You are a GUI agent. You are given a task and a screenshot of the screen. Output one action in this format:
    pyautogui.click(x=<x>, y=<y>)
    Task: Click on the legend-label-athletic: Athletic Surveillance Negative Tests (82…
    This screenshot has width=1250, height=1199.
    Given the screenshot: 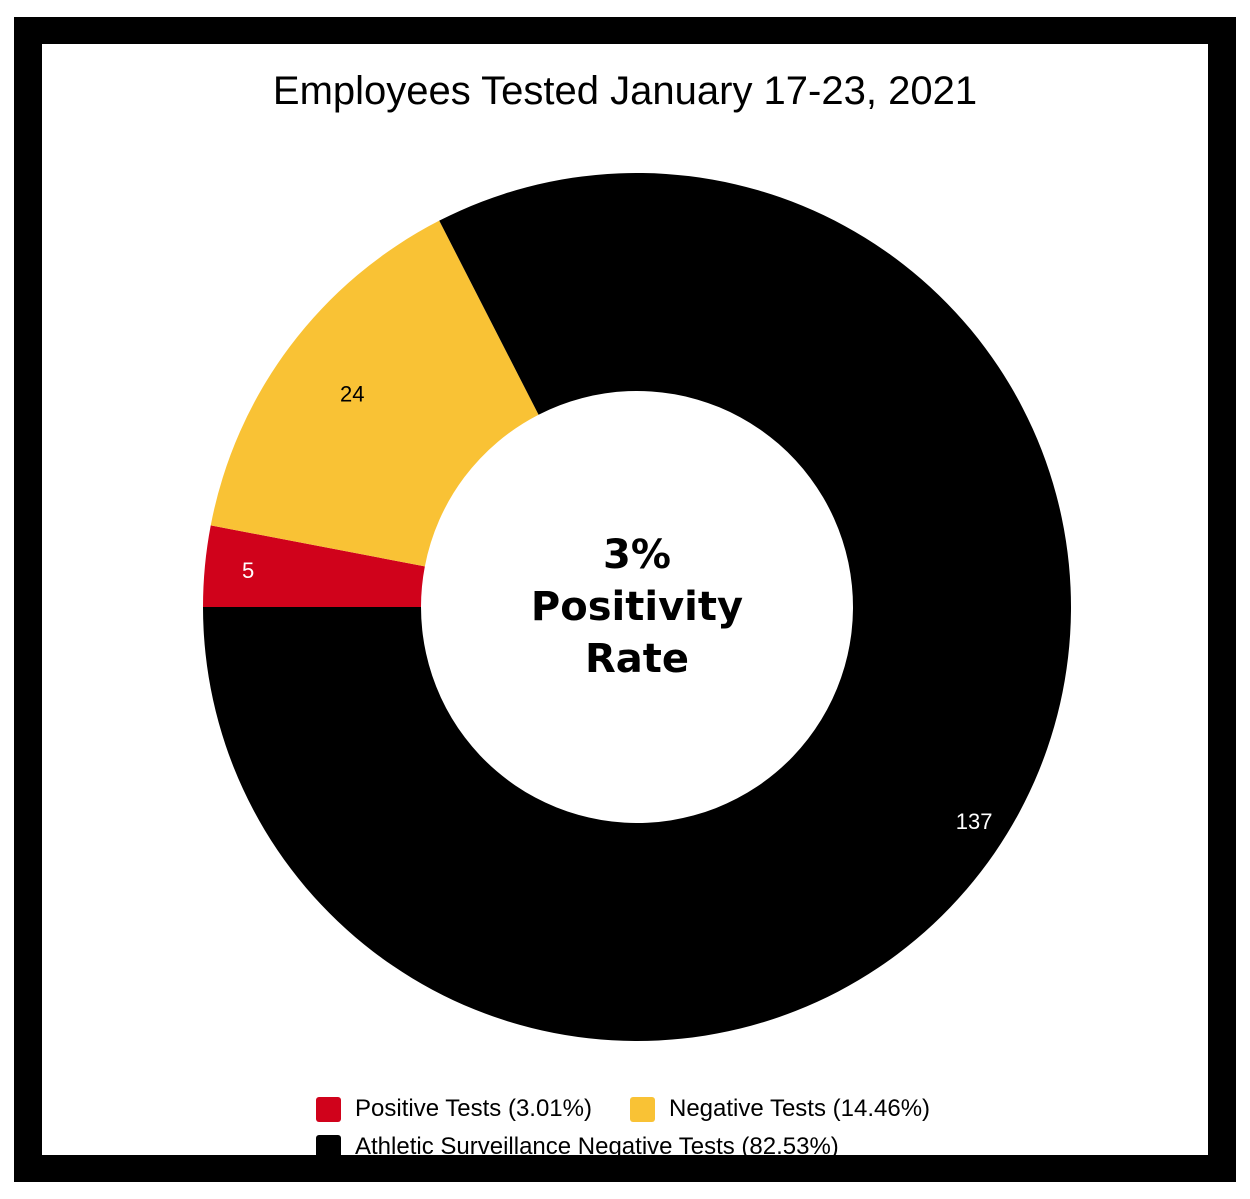 What is the action you would take?
    pyautogui.click(x=597, y=1146)
    